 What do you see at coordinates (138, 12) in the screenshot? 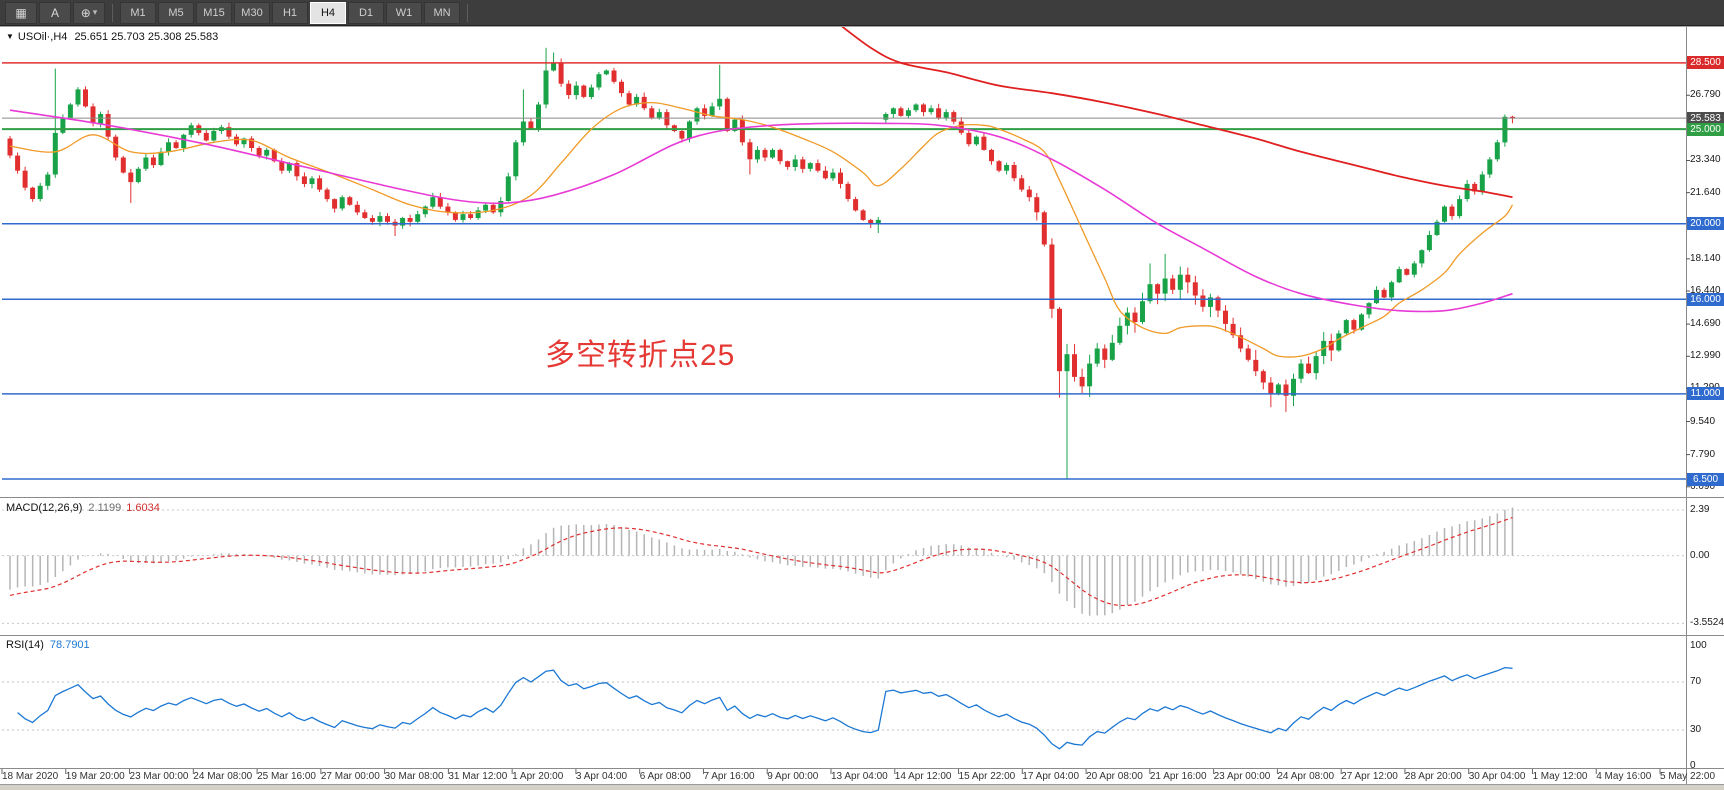
I see `timeframe-button-m1: M1` at bounding box center [138, 12].